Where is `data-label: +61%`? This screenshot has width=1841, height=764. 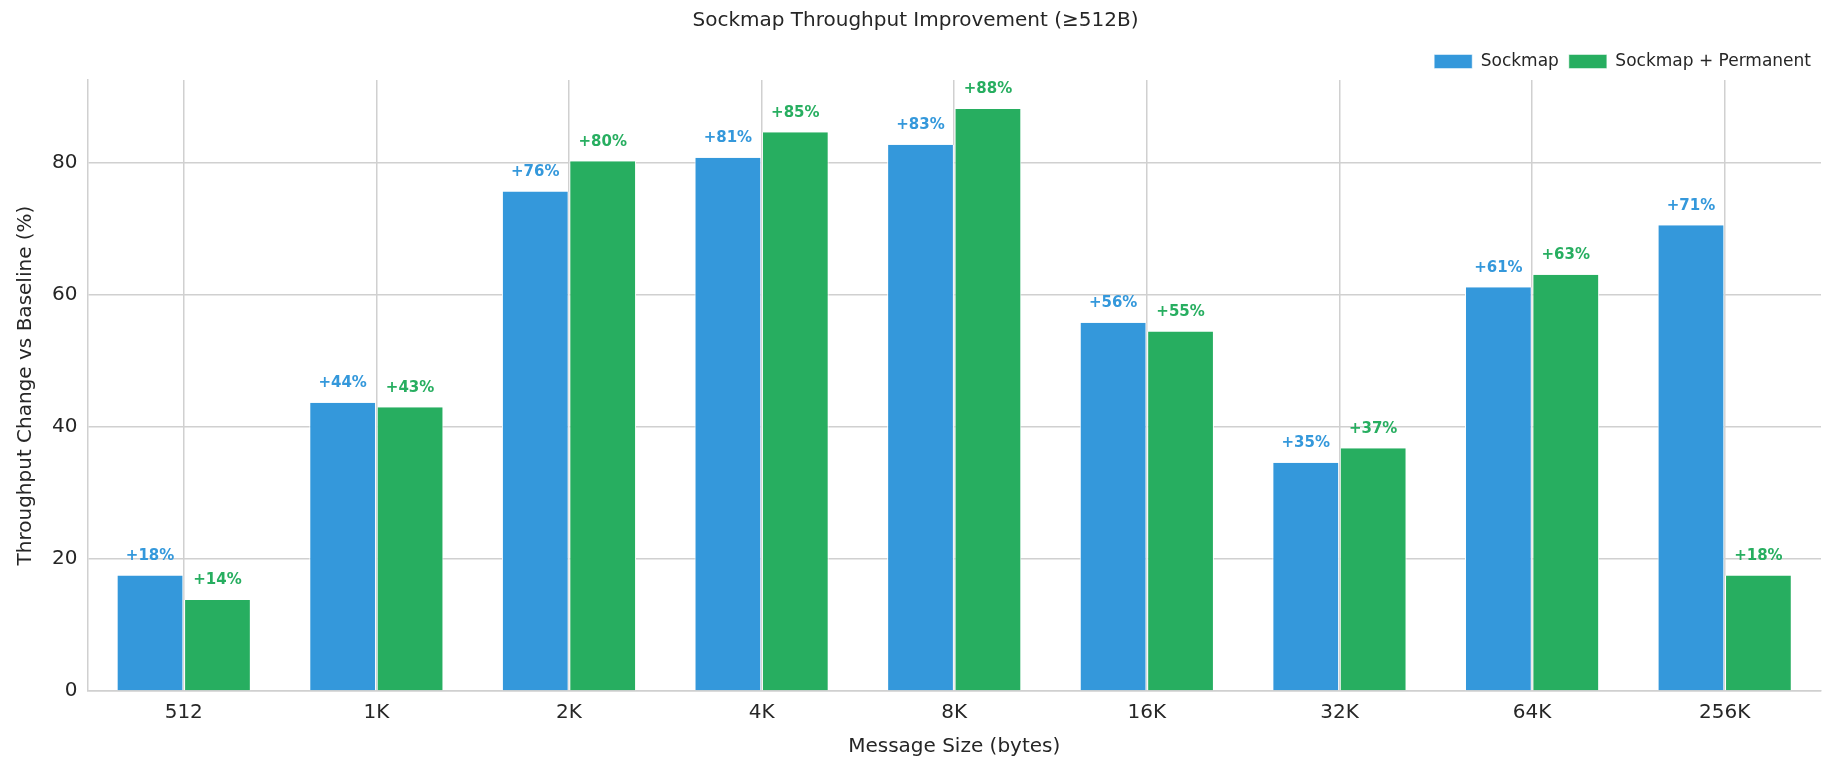
data-label: +61% is located at coordinates (1498, 266).